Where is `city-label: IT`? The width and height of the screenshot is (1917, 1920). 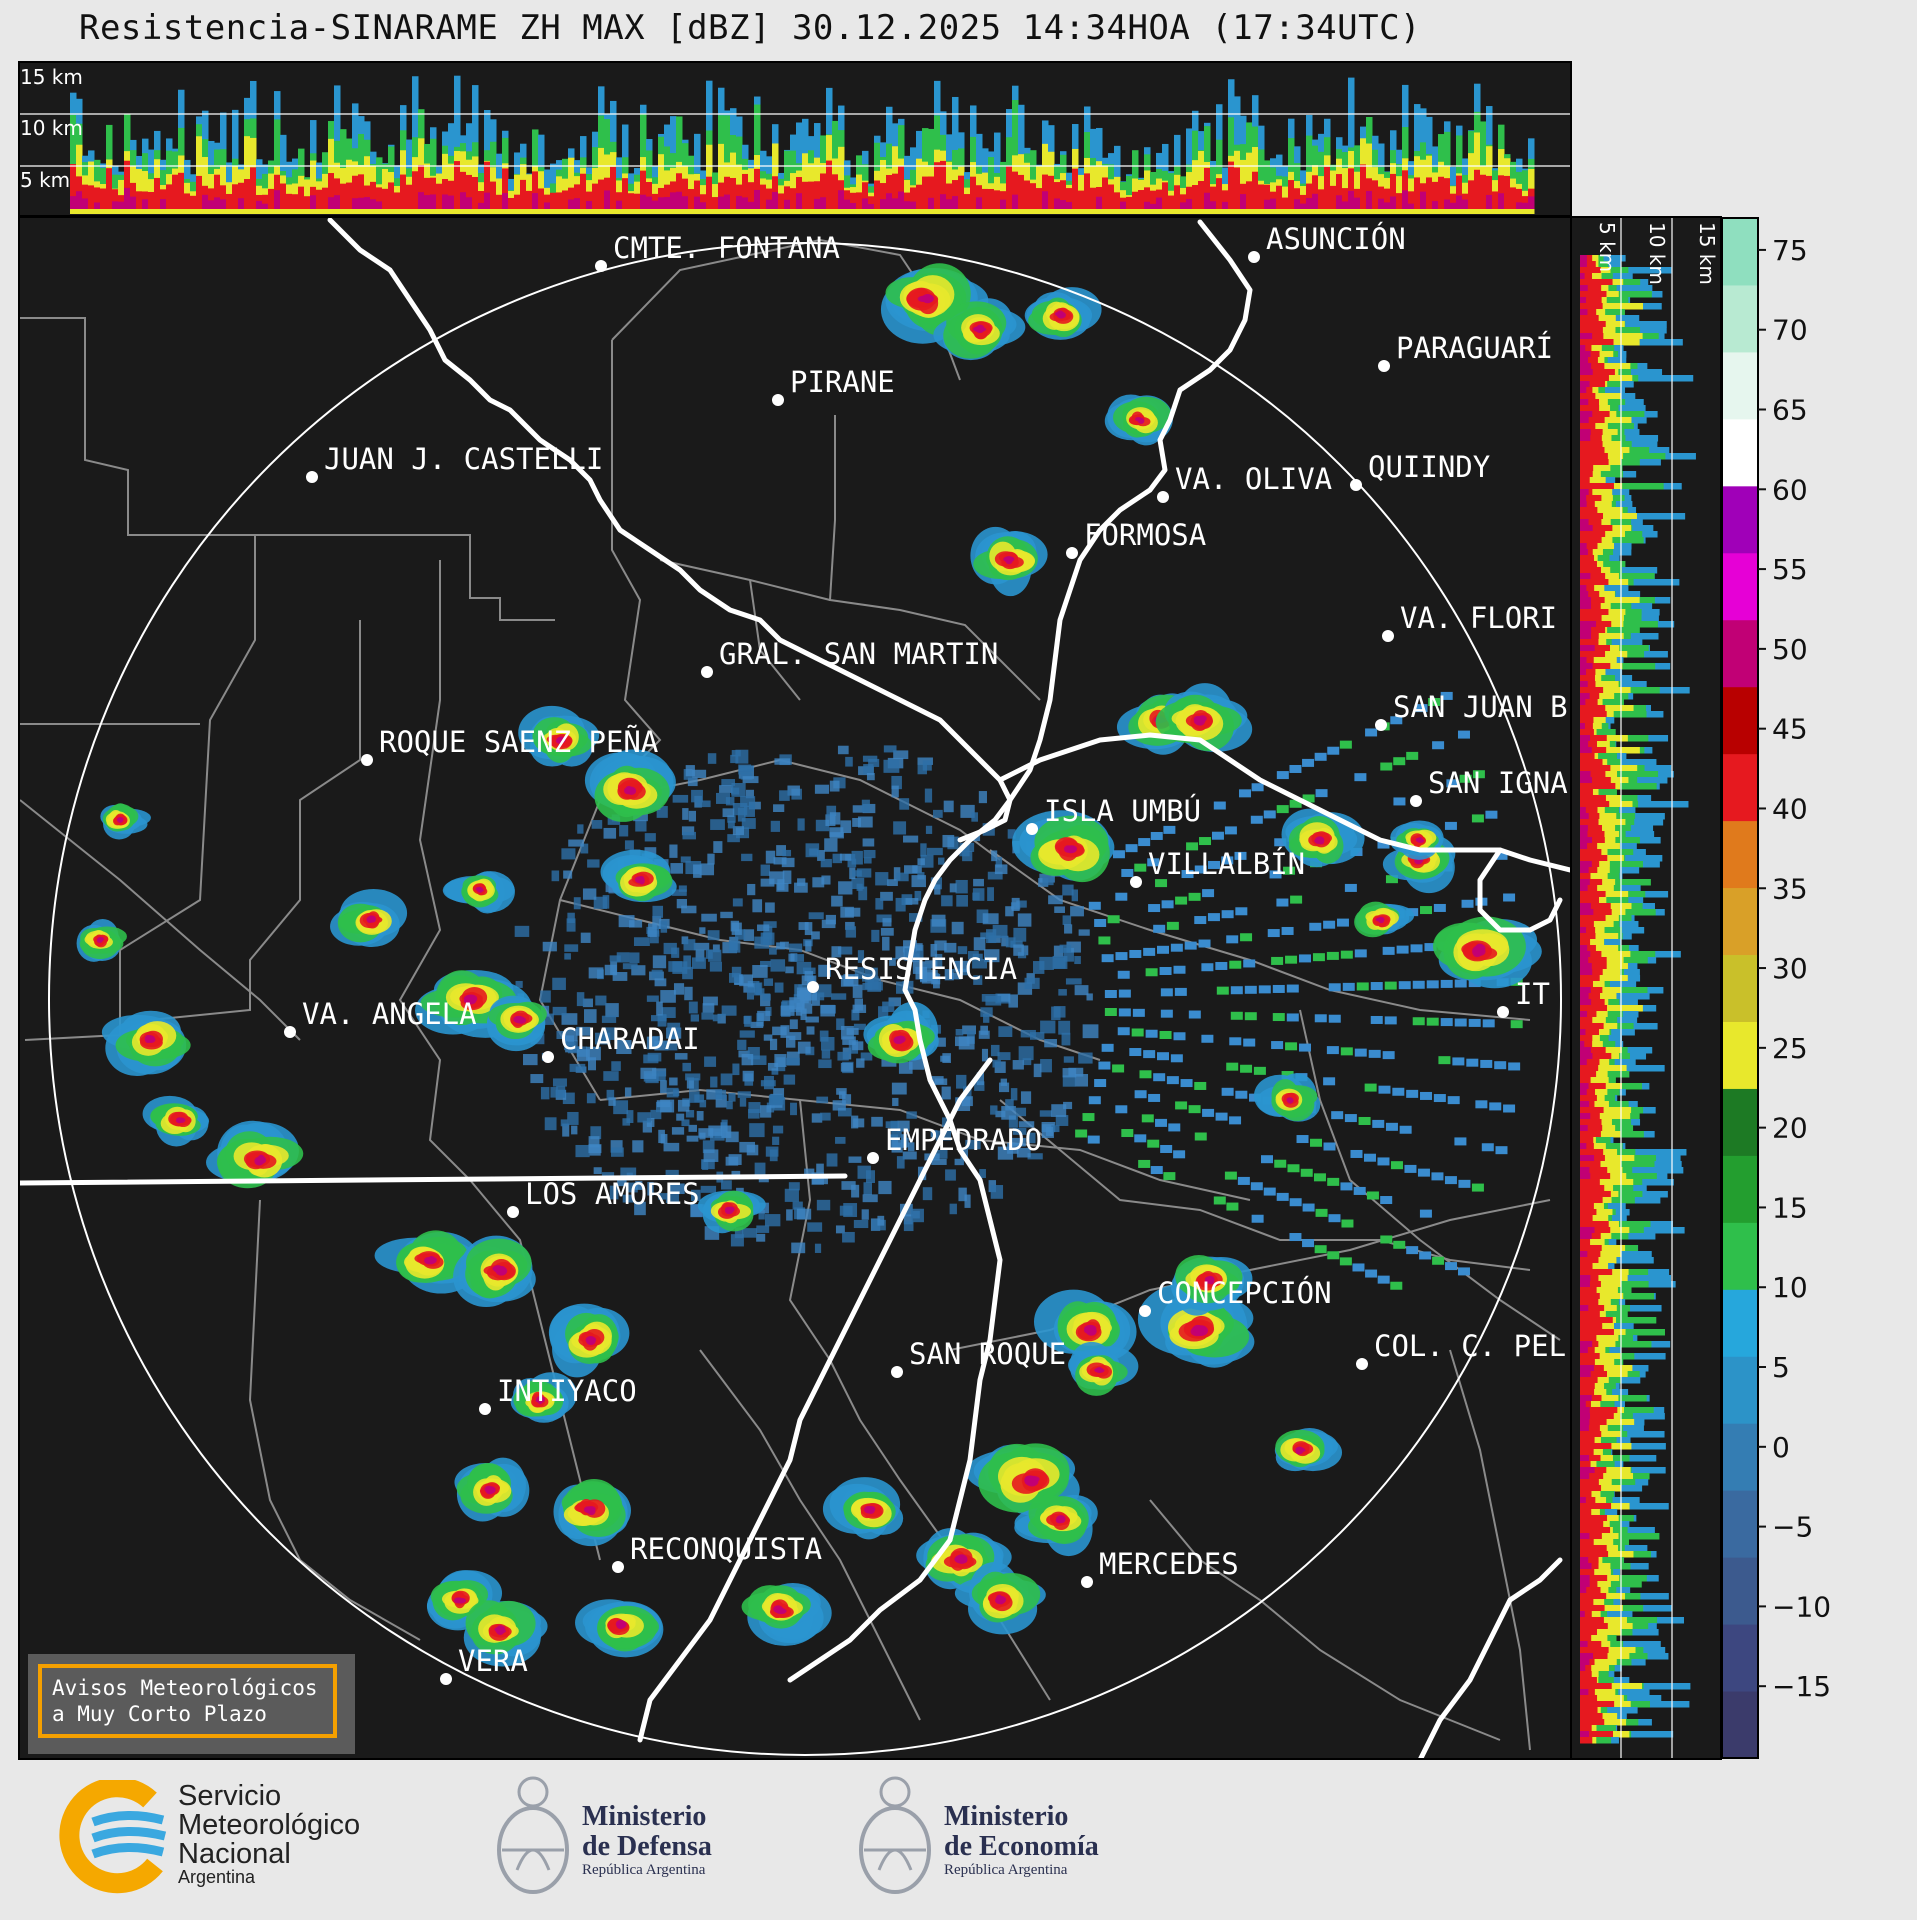
city-label: IT is located at coordinates (1532, 994).